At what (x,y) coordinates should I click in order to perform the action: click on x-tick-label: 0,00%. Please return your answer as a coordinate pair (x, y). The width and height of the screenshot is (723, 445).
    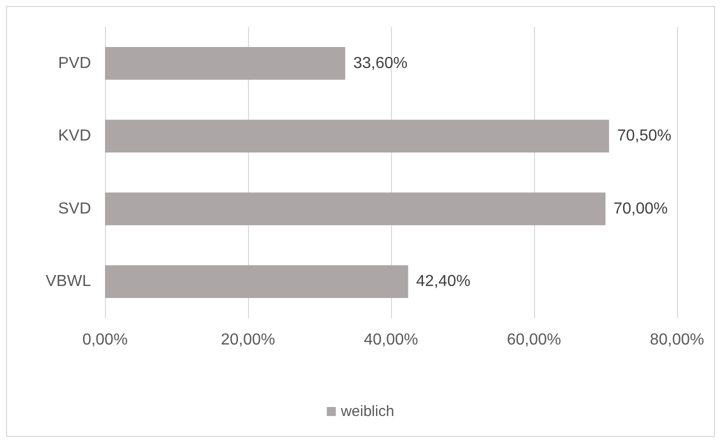
    Looking at the image, I should click on (105, 340).